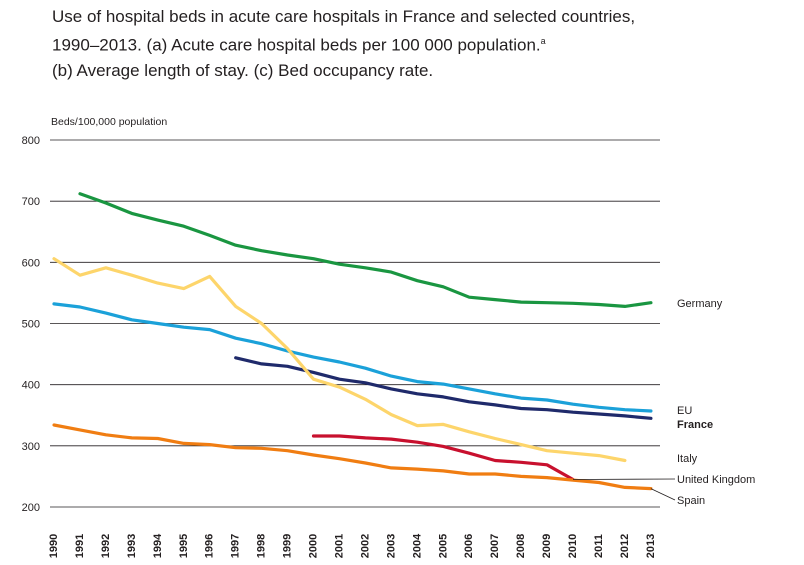  Describe the element at coordinates (365, 546) in the screenshot. I see `x-tick-label-2002: 2002` at that location.